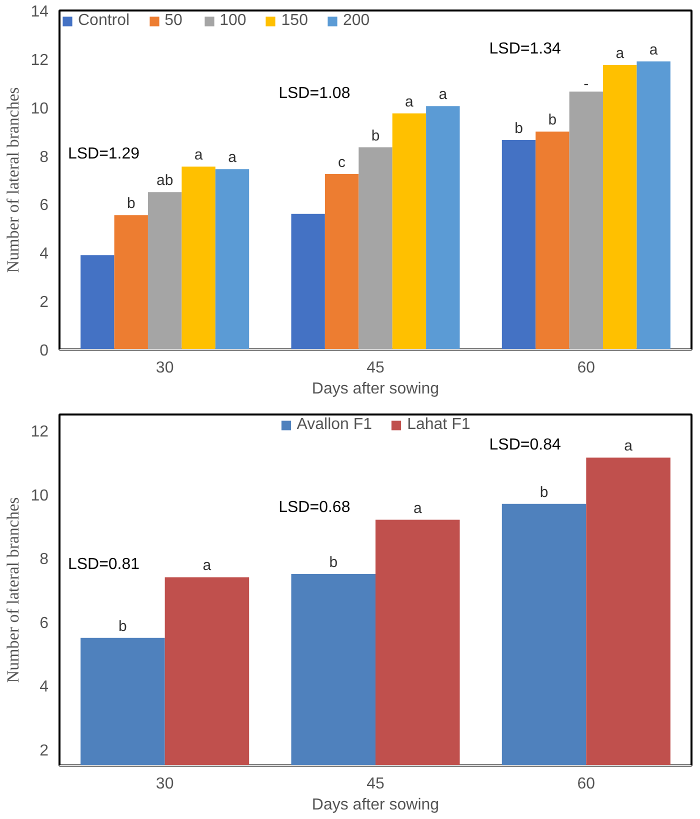  What do you see at coordinates (174, 21) in the screenshot?
I see `legend-label: 50` at bounding box center [174, 21].